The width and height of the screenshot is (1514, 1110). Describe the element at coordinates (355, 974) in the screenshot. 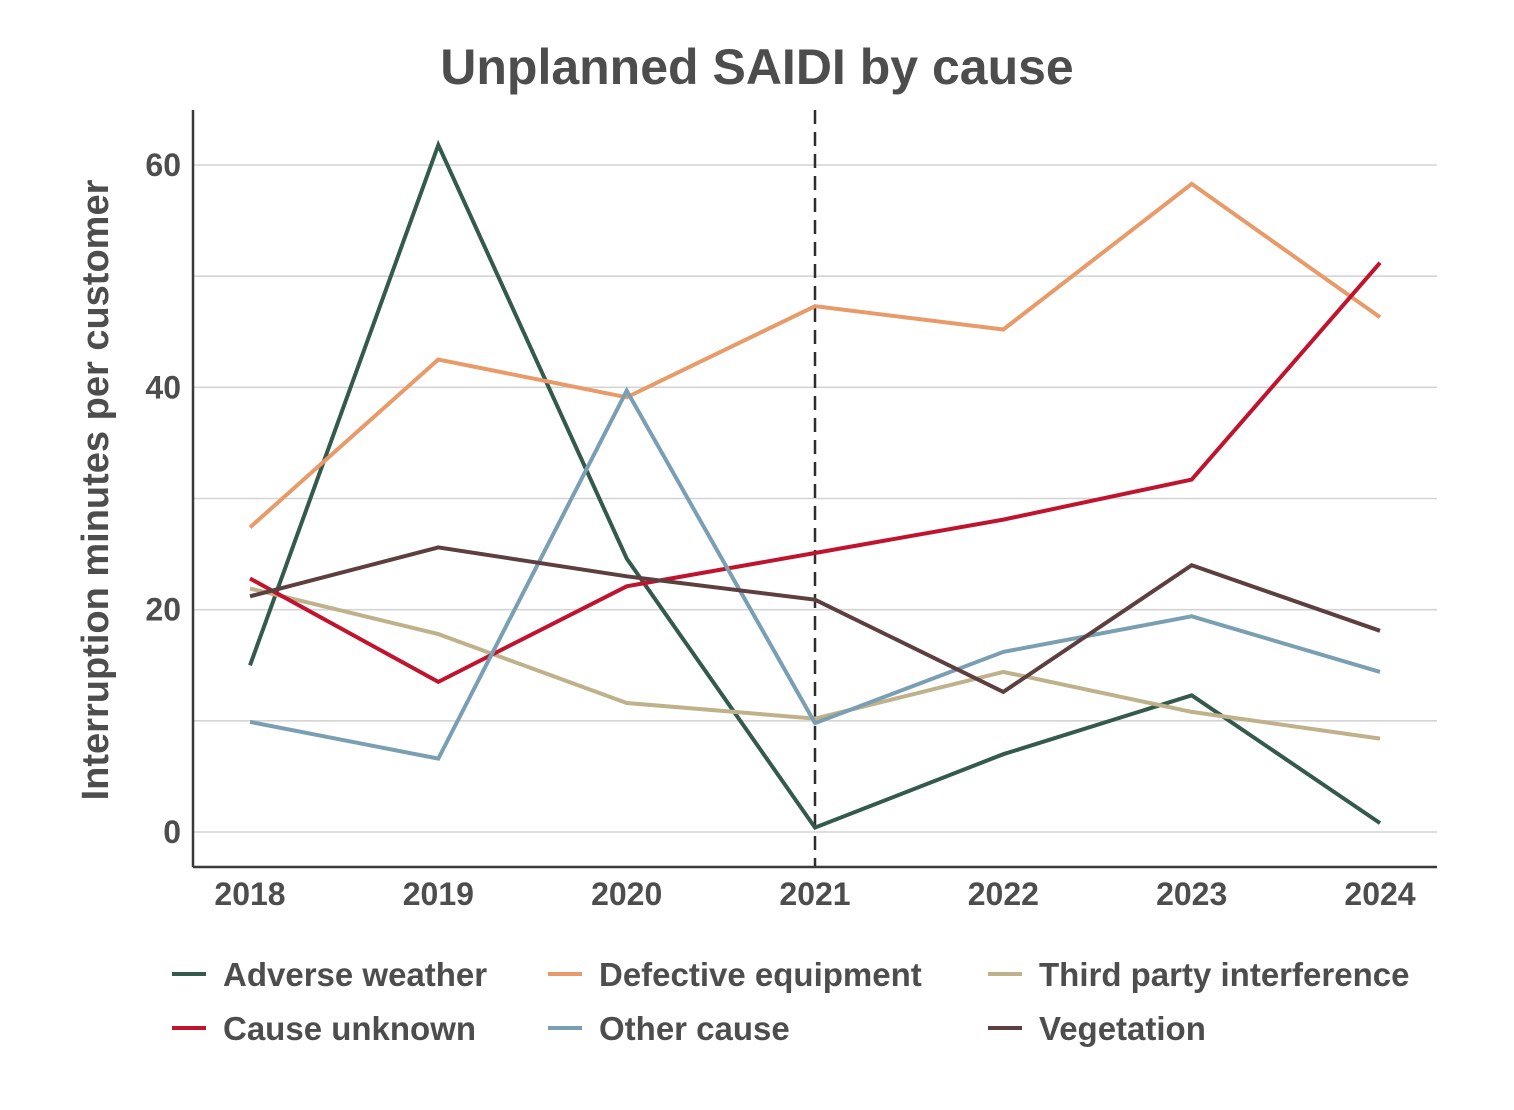

I see `legend-label: Adverse weather` at that location.